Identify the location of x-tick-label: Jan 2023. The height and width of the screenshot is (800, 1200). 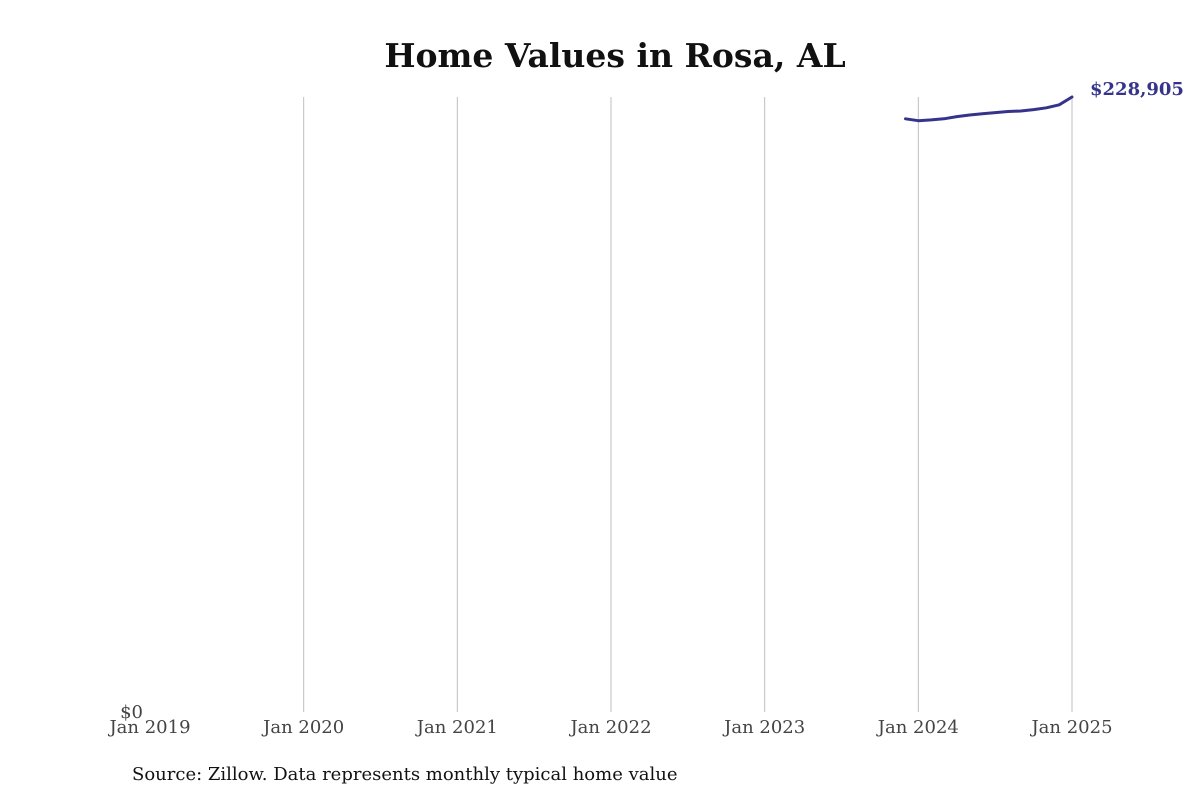
(763, 727).